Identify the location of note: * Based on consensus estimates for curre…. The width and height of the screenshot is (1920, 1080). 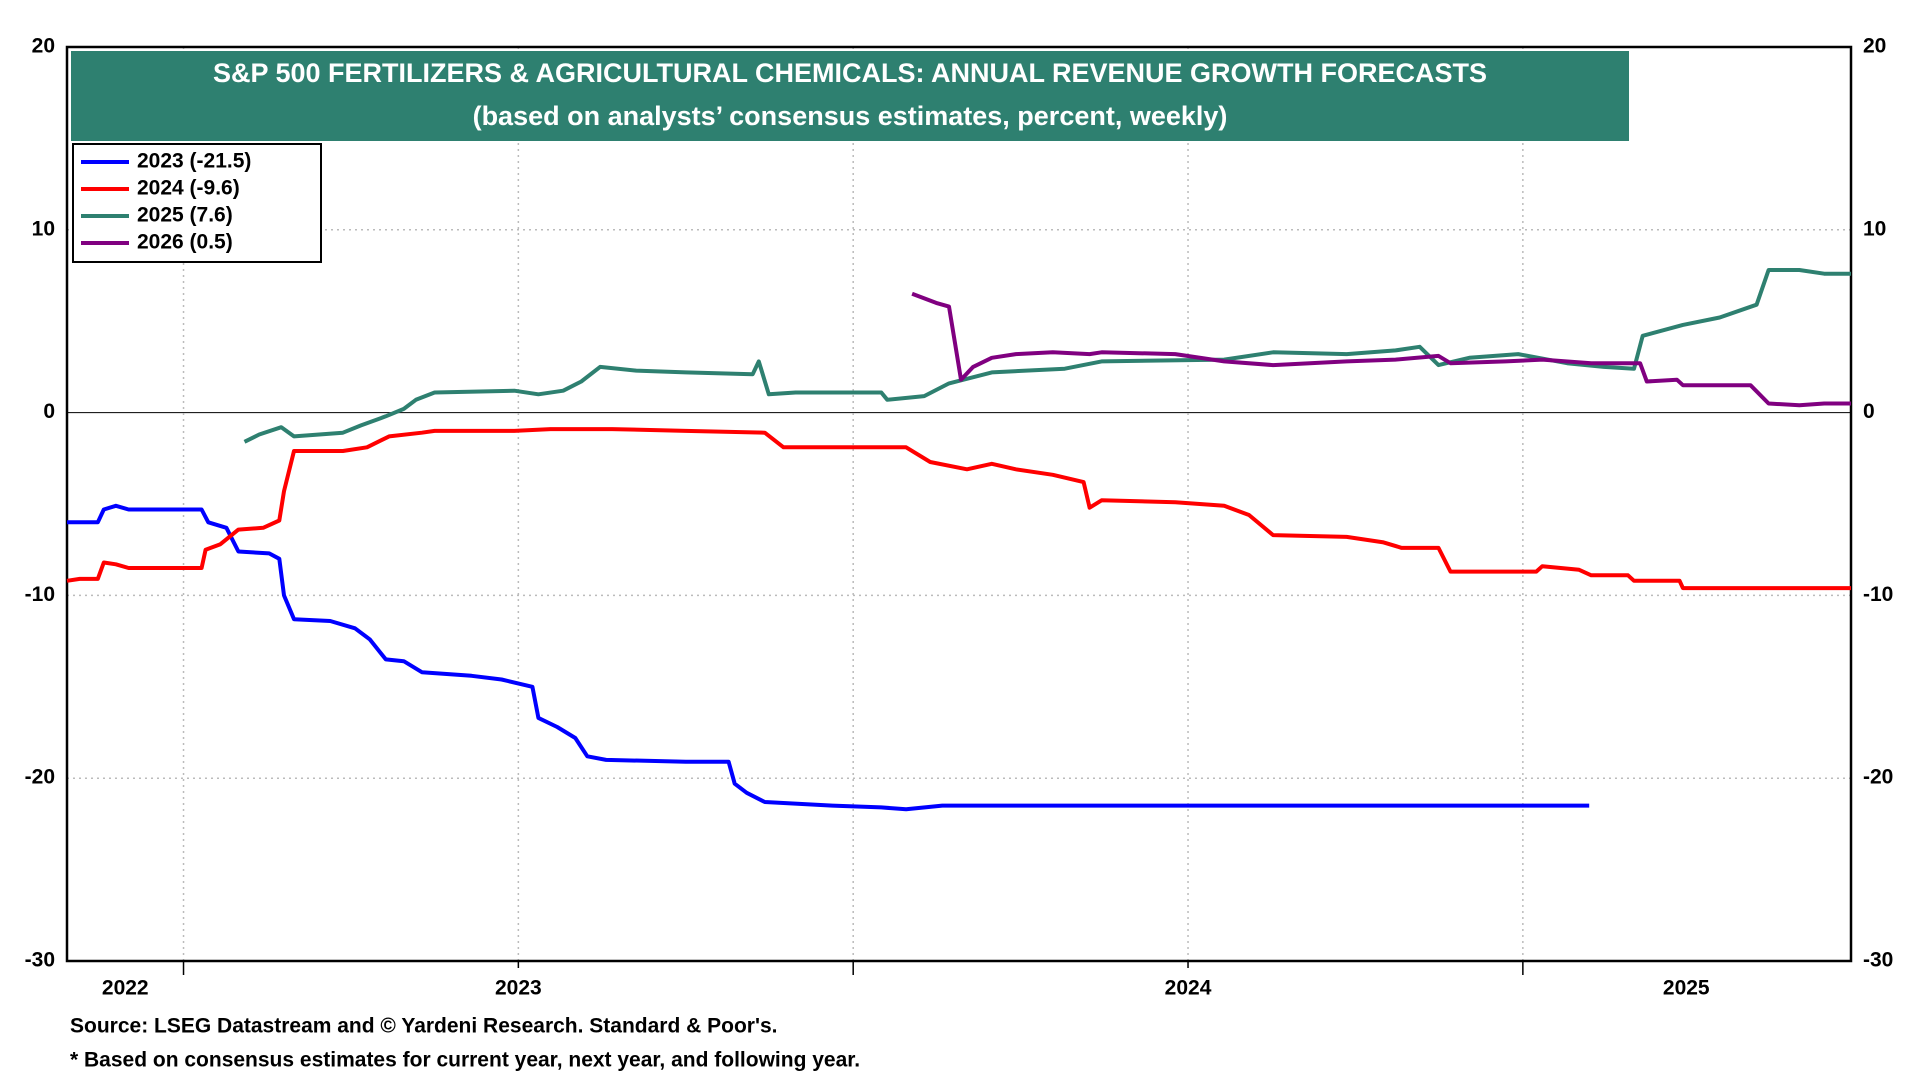
(465, 1060).